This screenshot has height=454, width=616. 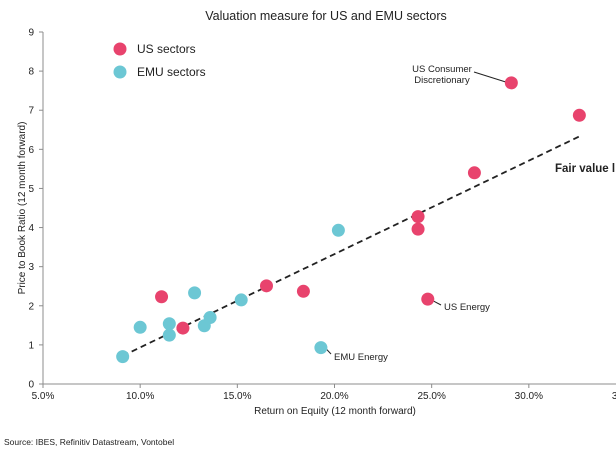 I want to click on legend-label-emu: EMU sectors, so click(x=171, y=72).